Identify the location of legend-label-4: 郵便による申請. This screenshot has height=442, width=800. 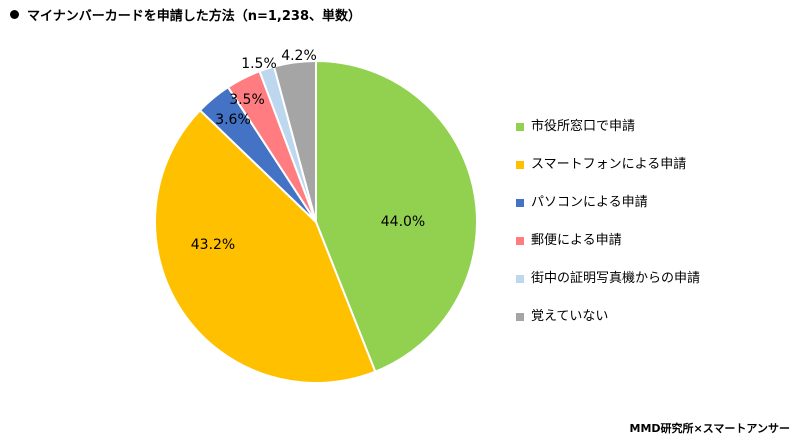
(576, 240).